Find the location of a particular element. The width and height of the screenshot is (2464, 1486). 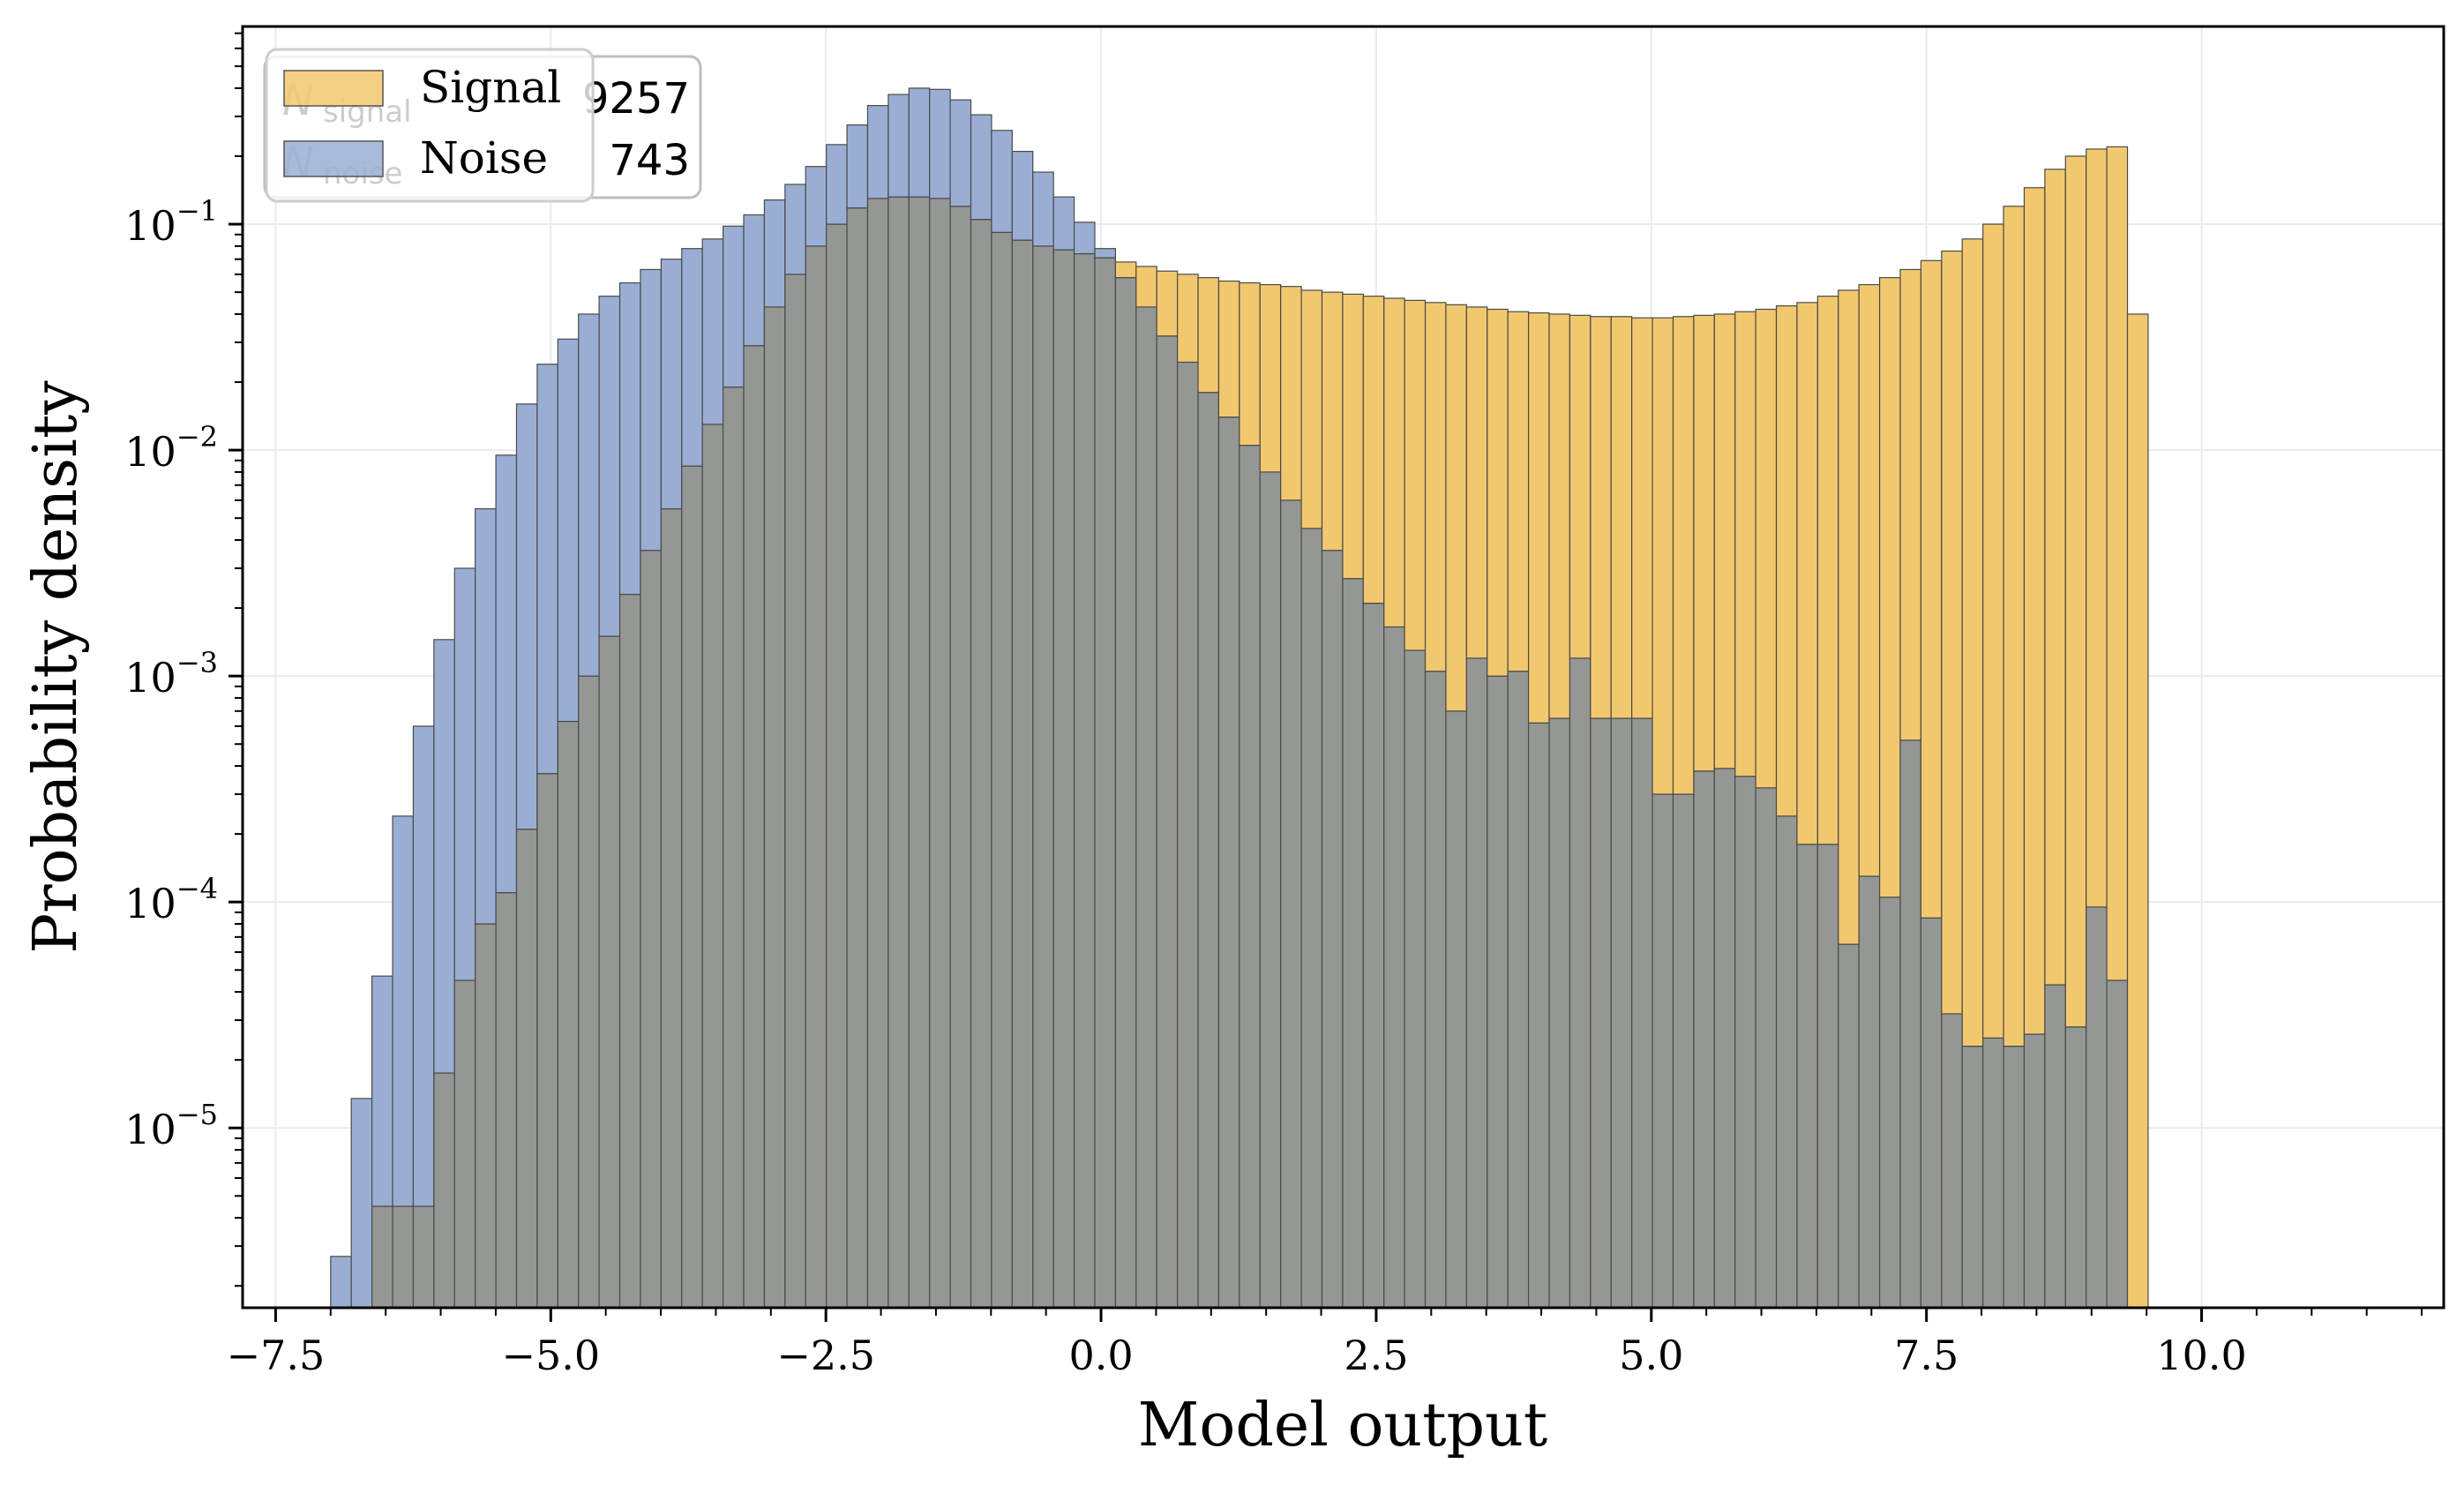

x-axis-title: Model output is located at coordinates (1342, 1425).